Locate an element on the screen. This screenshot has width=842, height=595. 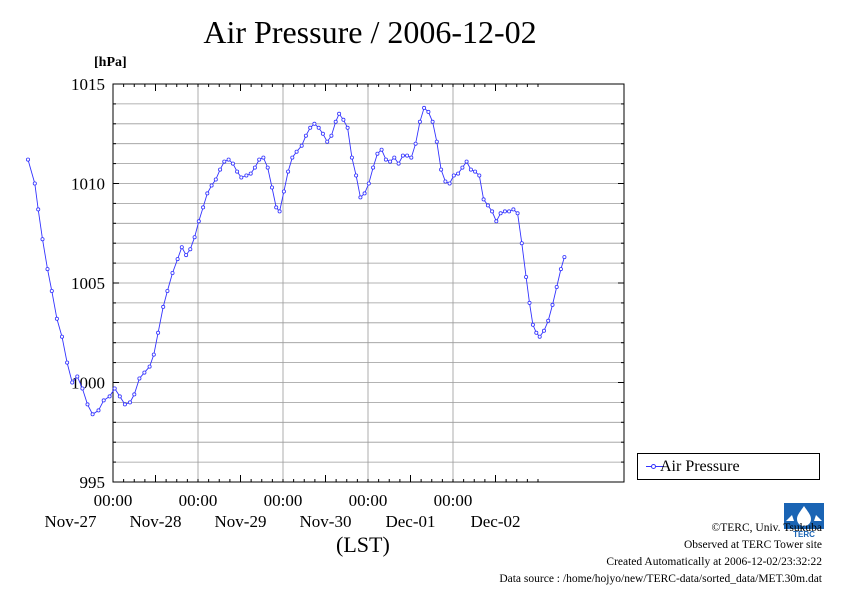
x-date-label: Nov-28 is located at coordinates (156, 521).